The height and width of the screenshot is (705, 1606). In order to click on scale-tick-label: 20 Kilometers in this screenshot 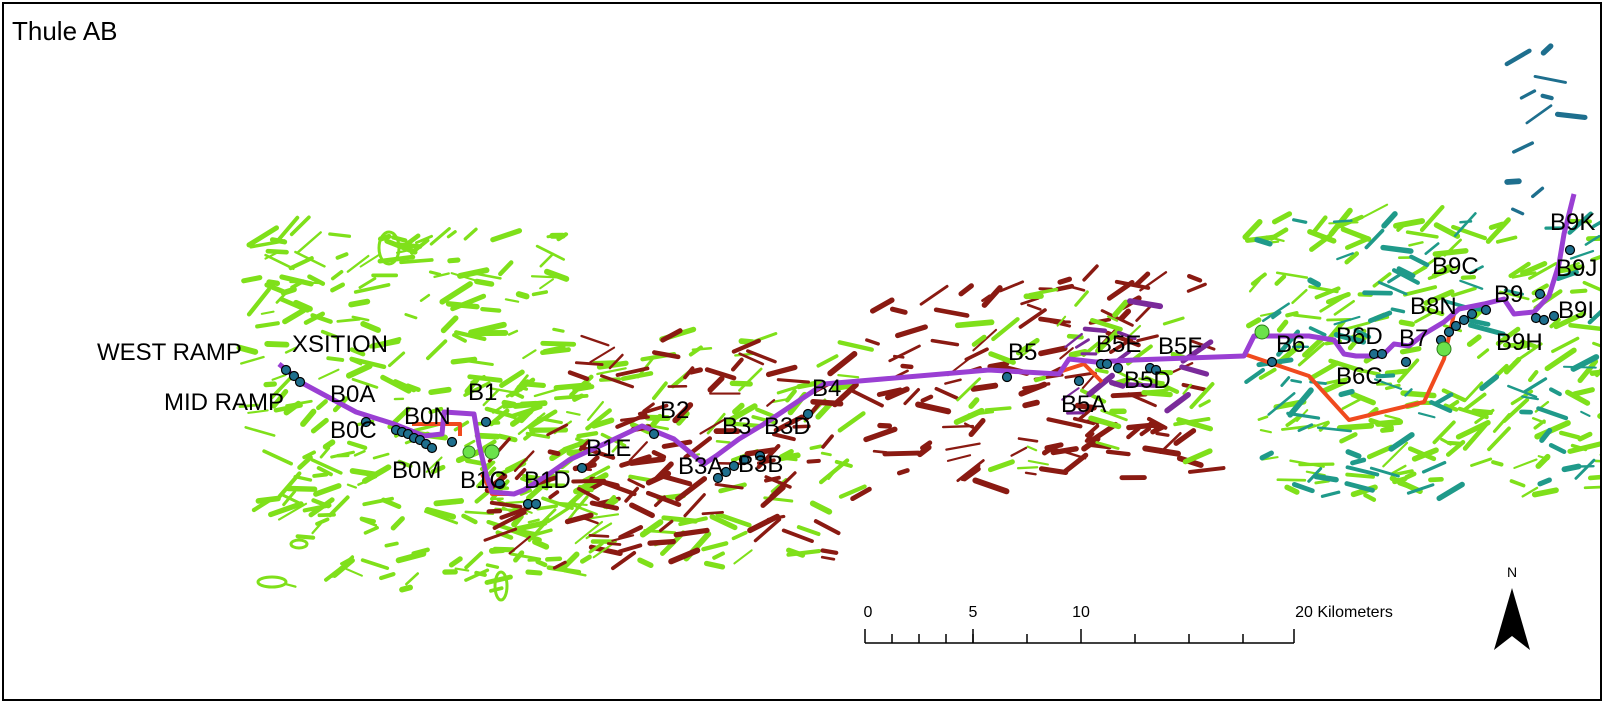, I will do `click(1344, 612)`.